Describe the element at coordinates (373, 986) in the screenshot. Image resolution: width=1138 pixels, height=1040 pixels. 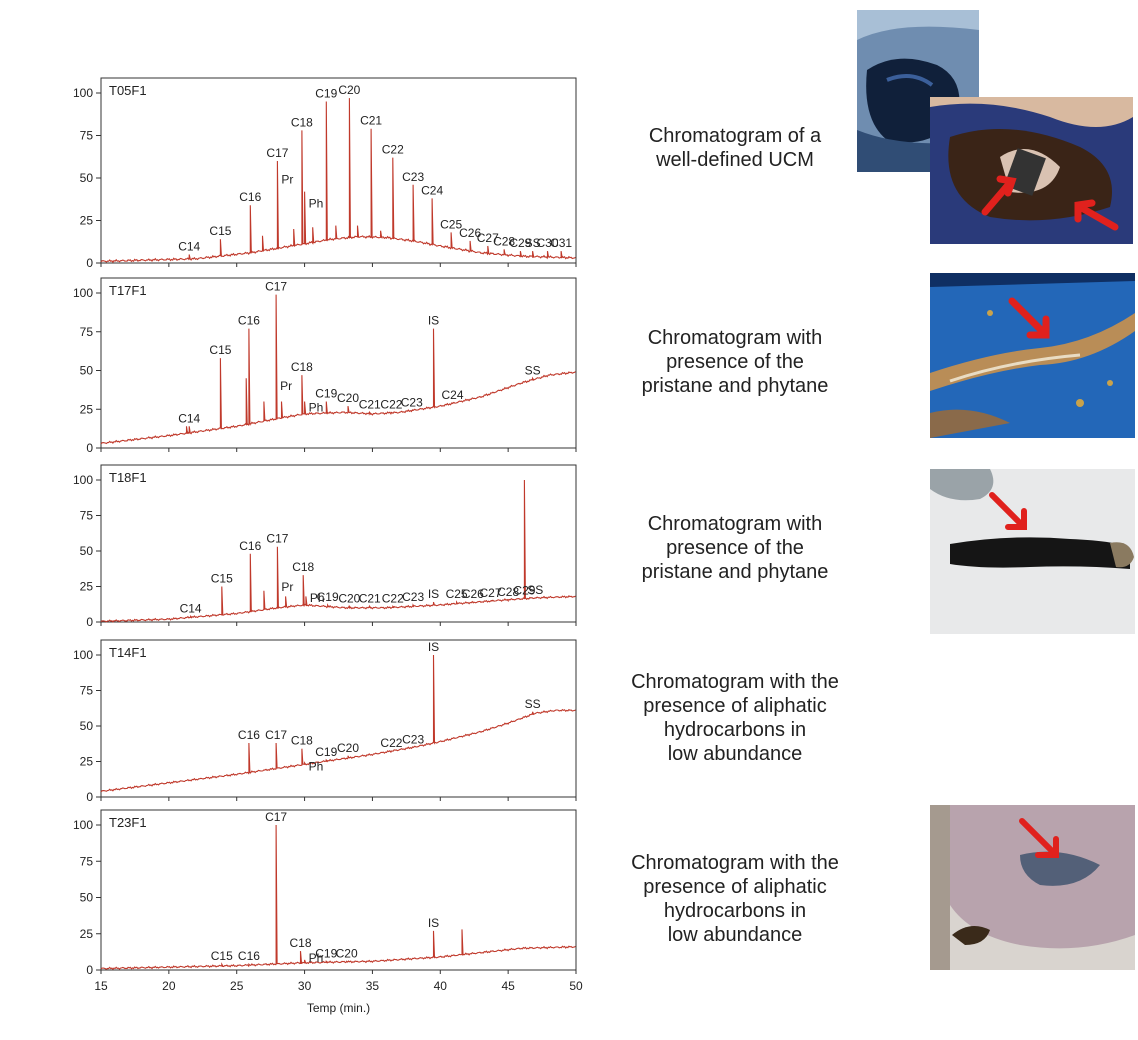
I see `x-tick-label: 35` at that location.